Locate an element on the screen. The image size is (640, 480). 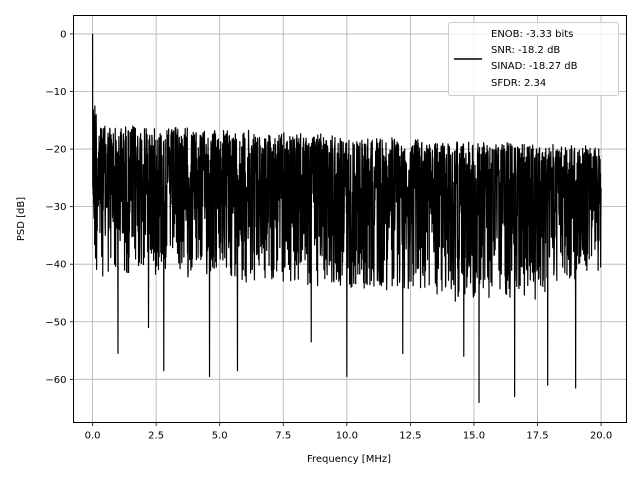
x-axis: 0.0 2.5 5.0 7.5 10.0 12.5 15.0 17.5 20.0 is located at coordinates (348, 432).